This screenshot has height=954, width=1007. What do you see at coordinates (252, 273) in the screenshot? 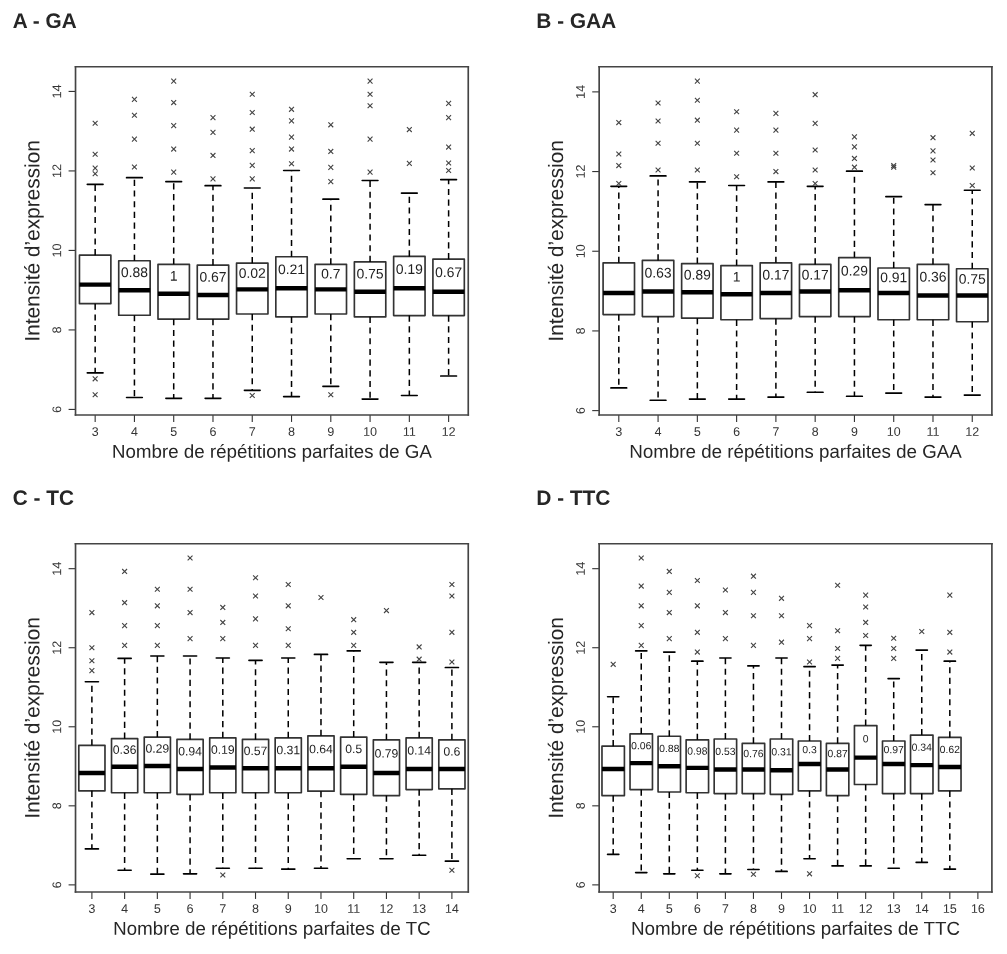
I see `text: 0.02` at bounding box center [252, 273].